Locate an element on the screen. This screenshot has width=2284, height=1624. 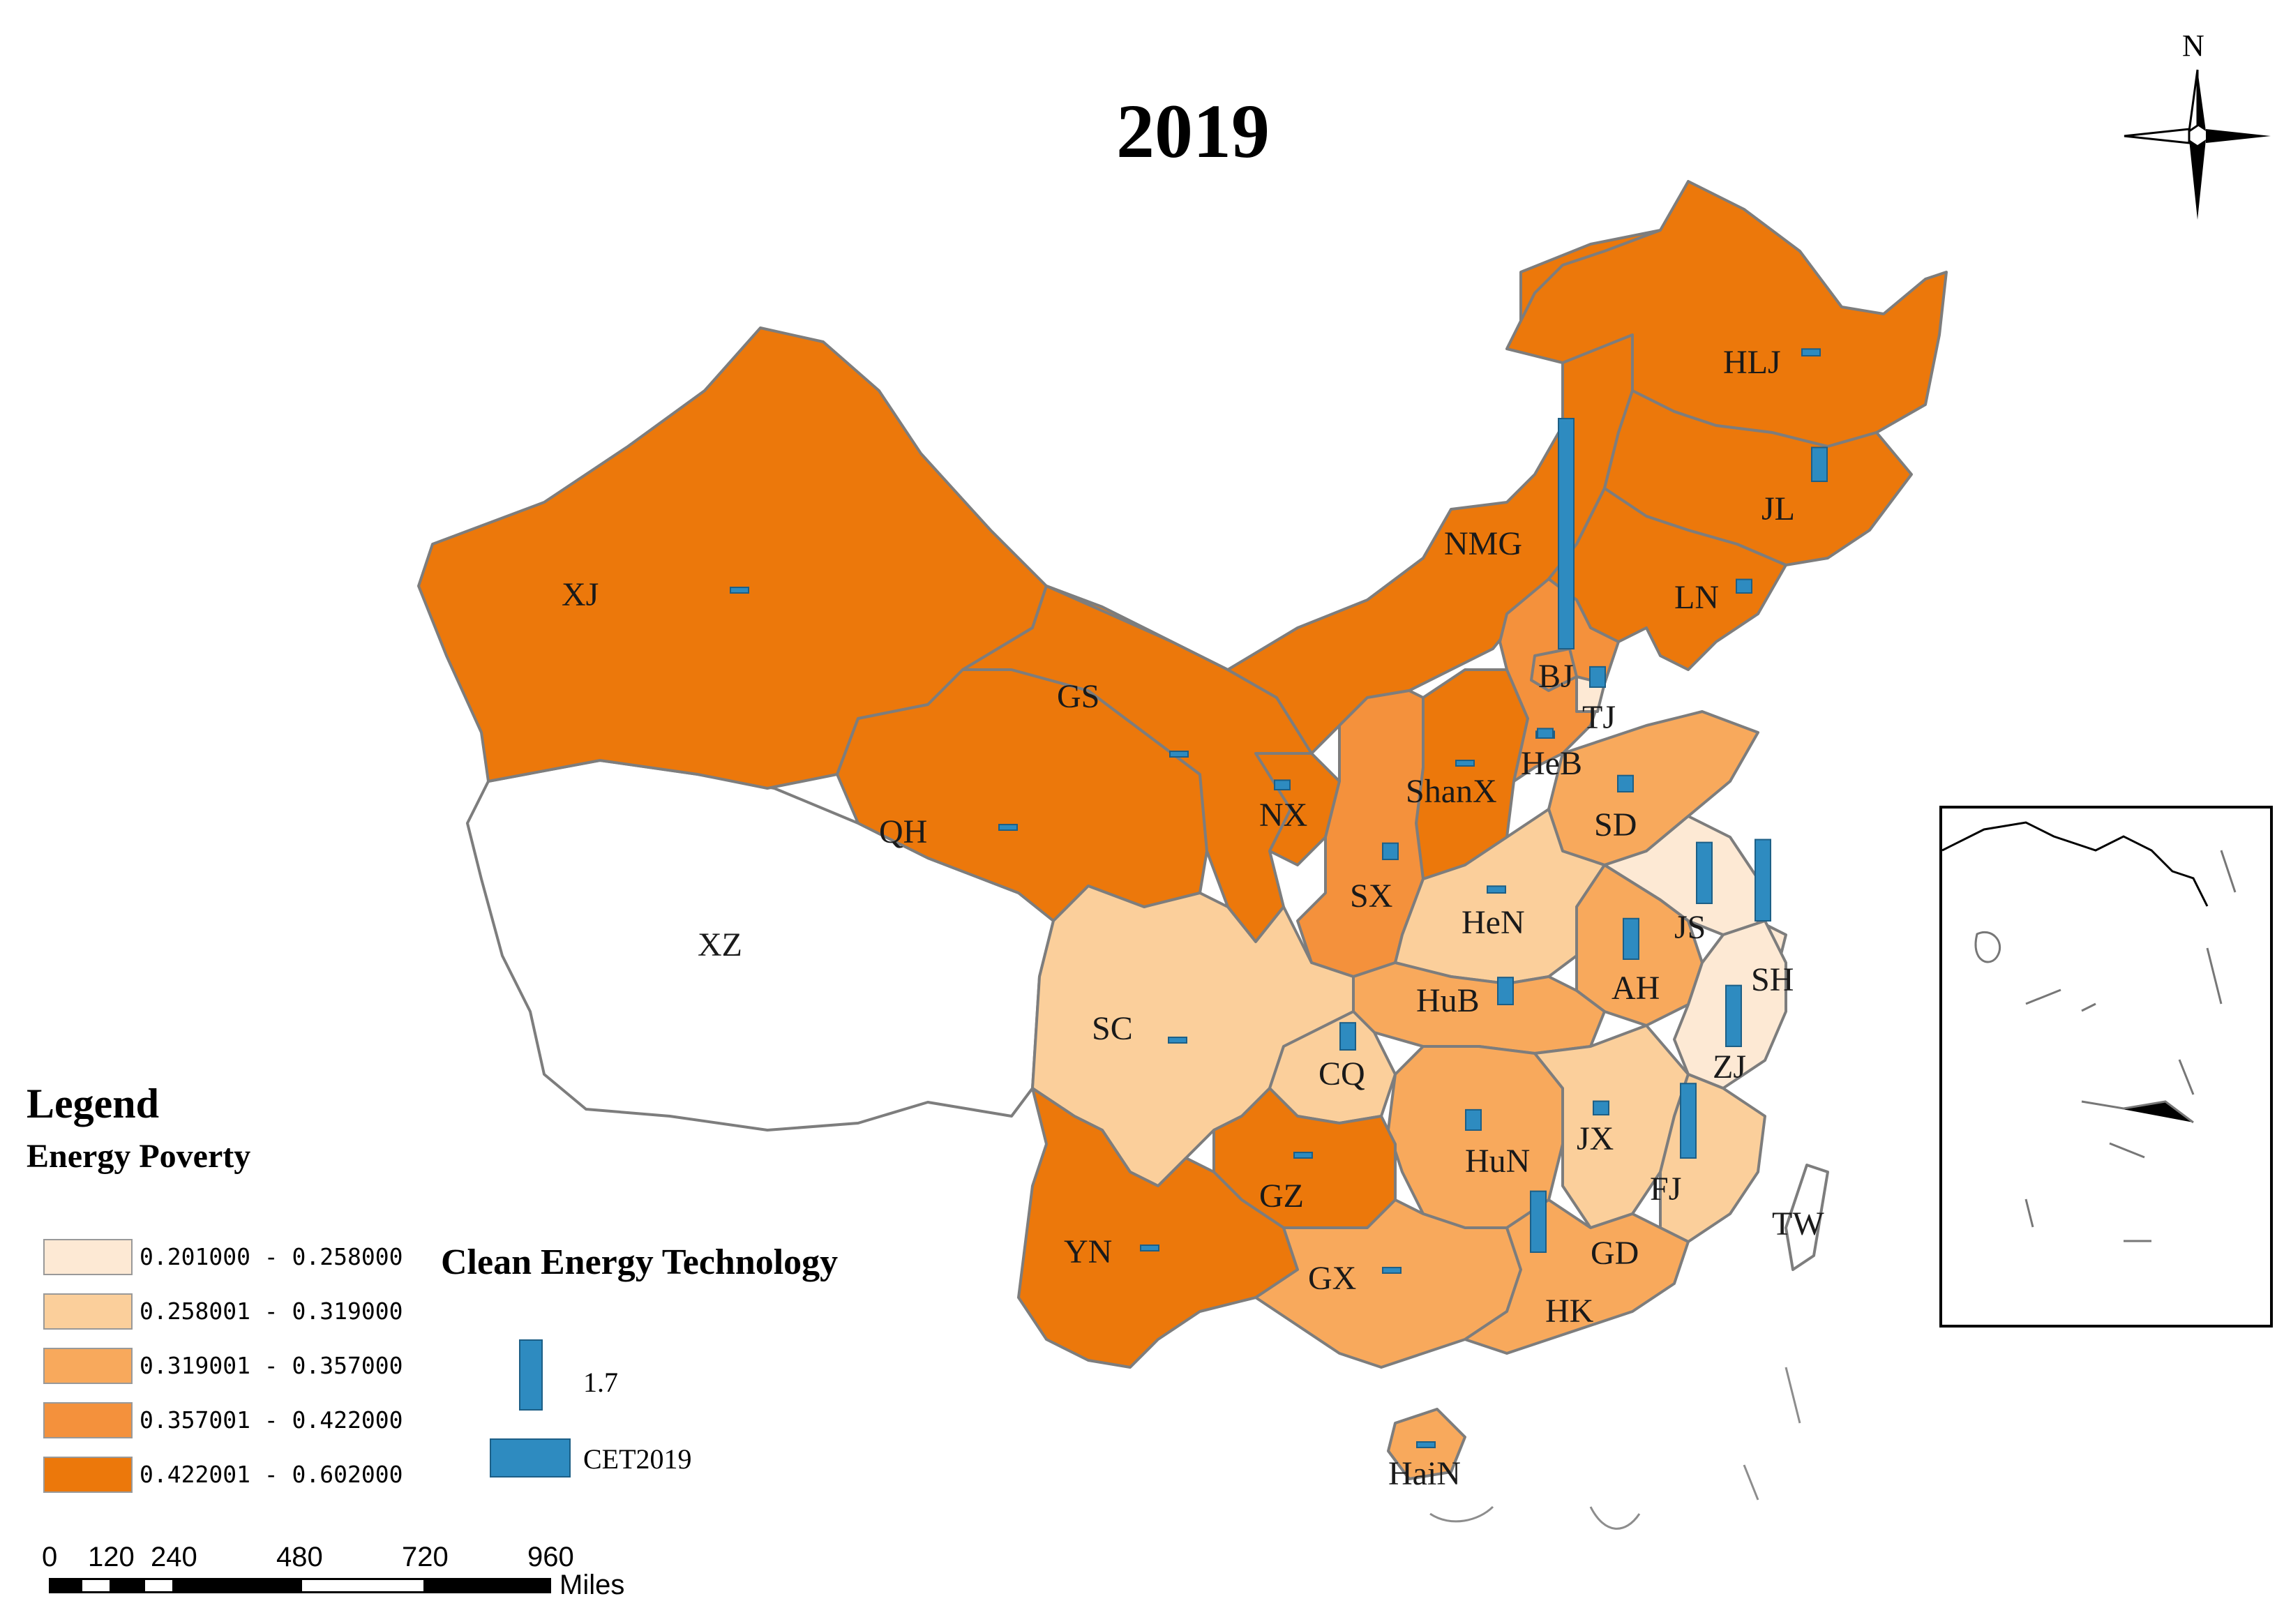
label-HK: HK is located at coordinates (1569, 1311).